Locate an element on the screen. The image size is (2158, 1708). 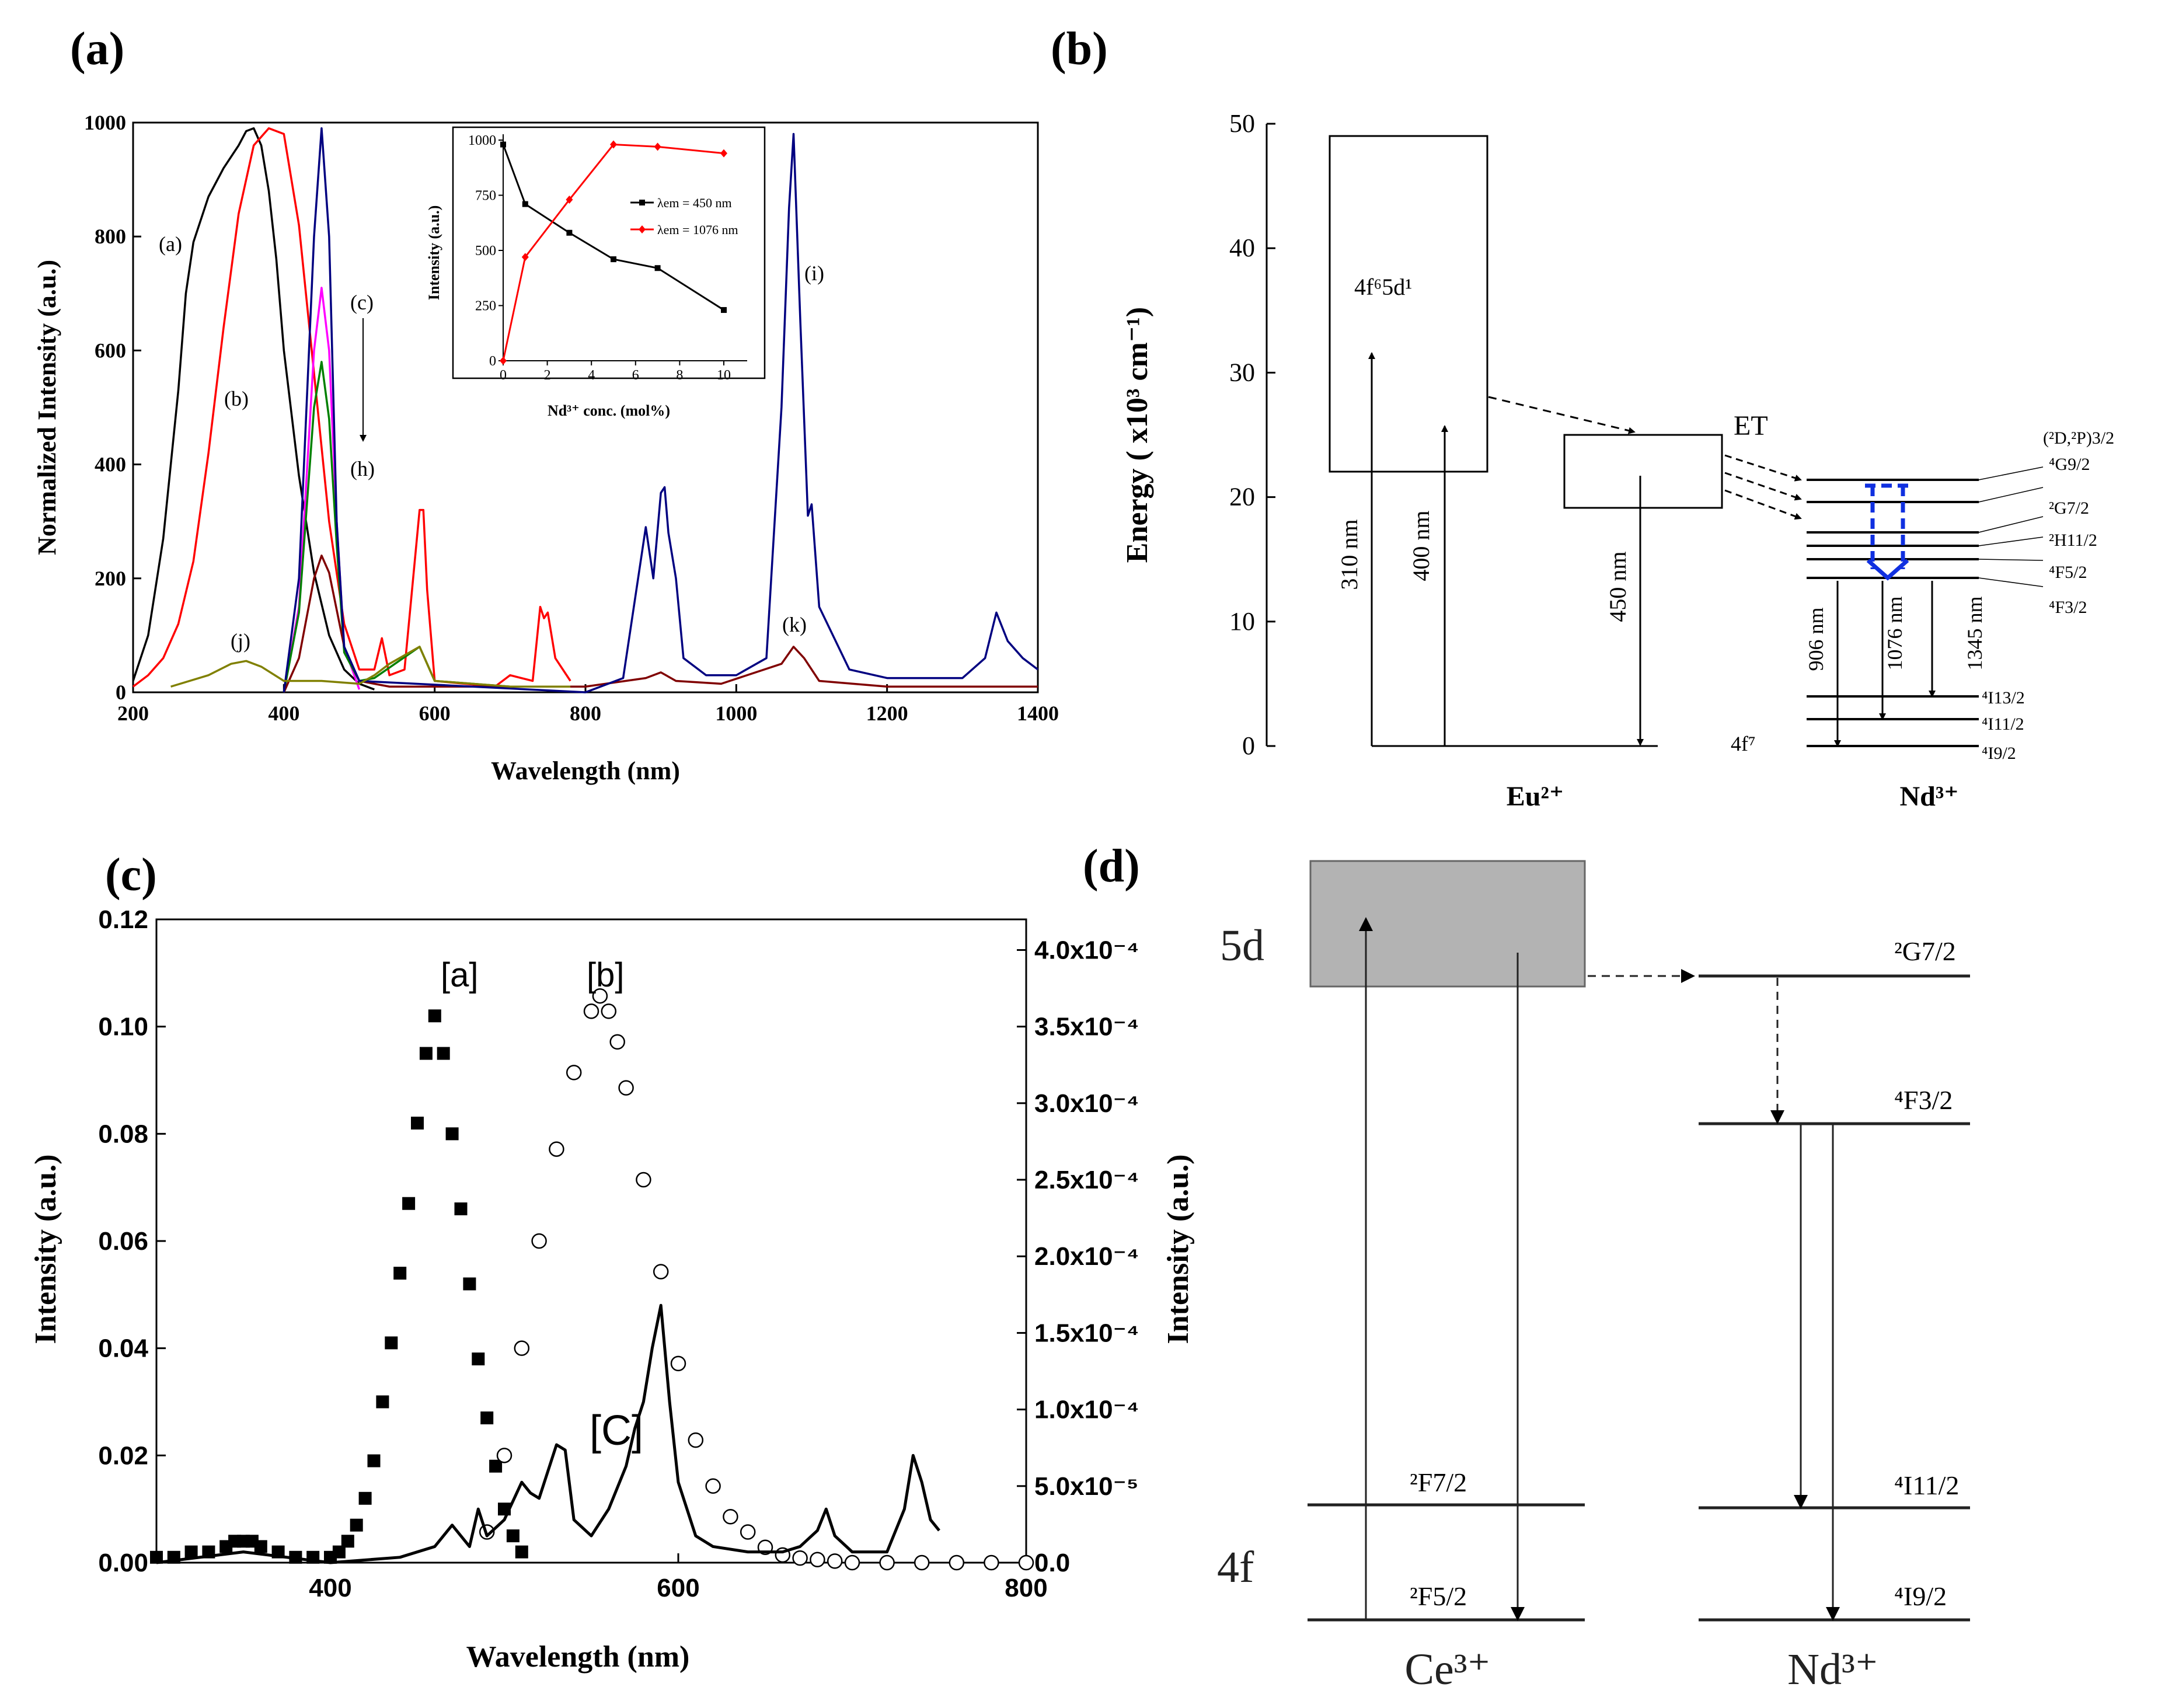
nd-nonradiative-relaxation is located at coordinates (1887, 532).